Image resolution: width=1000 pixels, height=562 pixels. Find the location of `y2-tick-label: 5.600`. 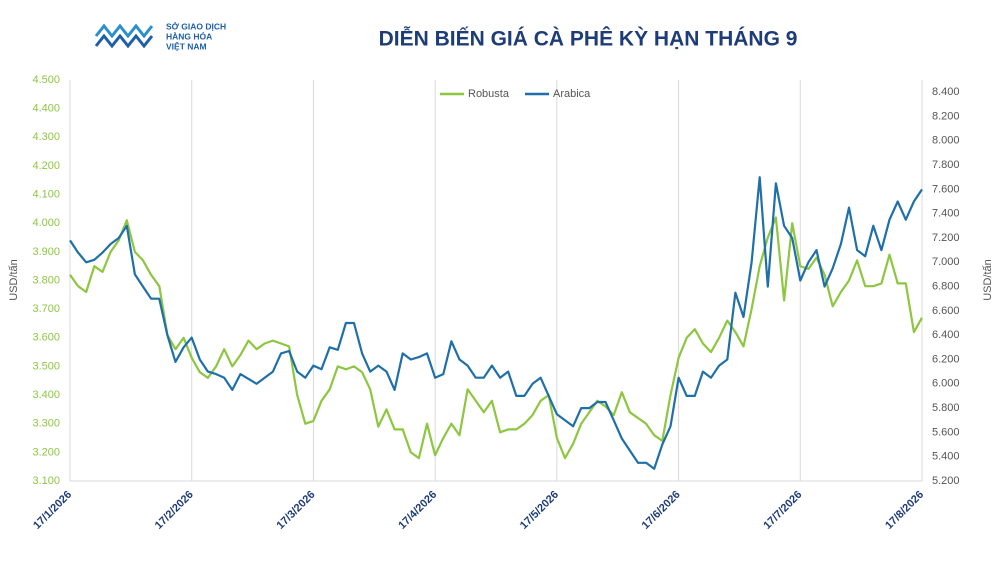

y2-tick-label: 5.600 is located at coordinates (946, 432).